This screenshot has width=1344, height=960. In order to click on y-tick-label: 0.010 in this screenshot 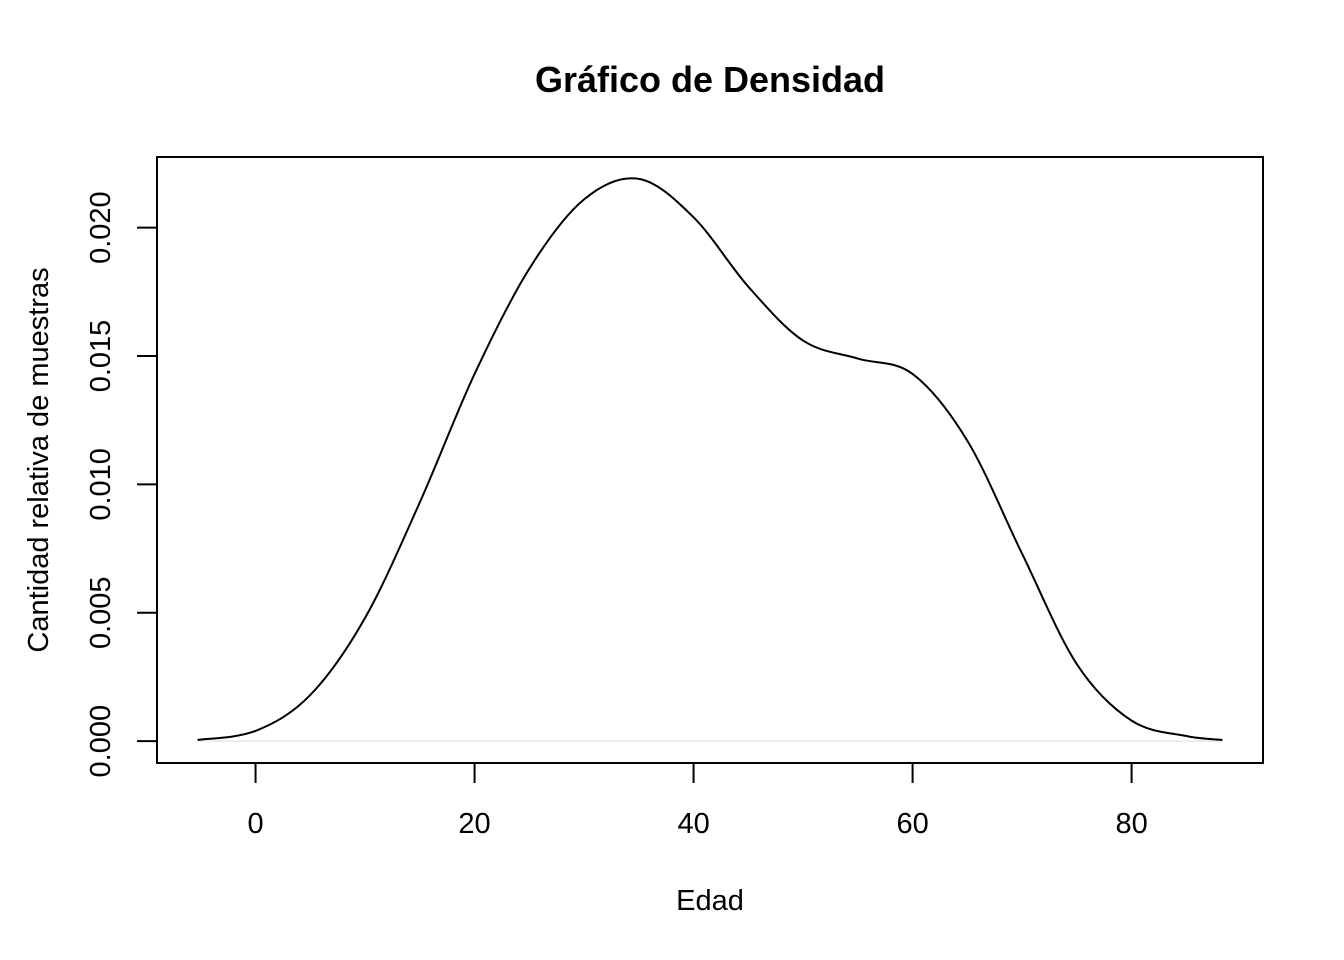, I will do `click(101, 484)`.